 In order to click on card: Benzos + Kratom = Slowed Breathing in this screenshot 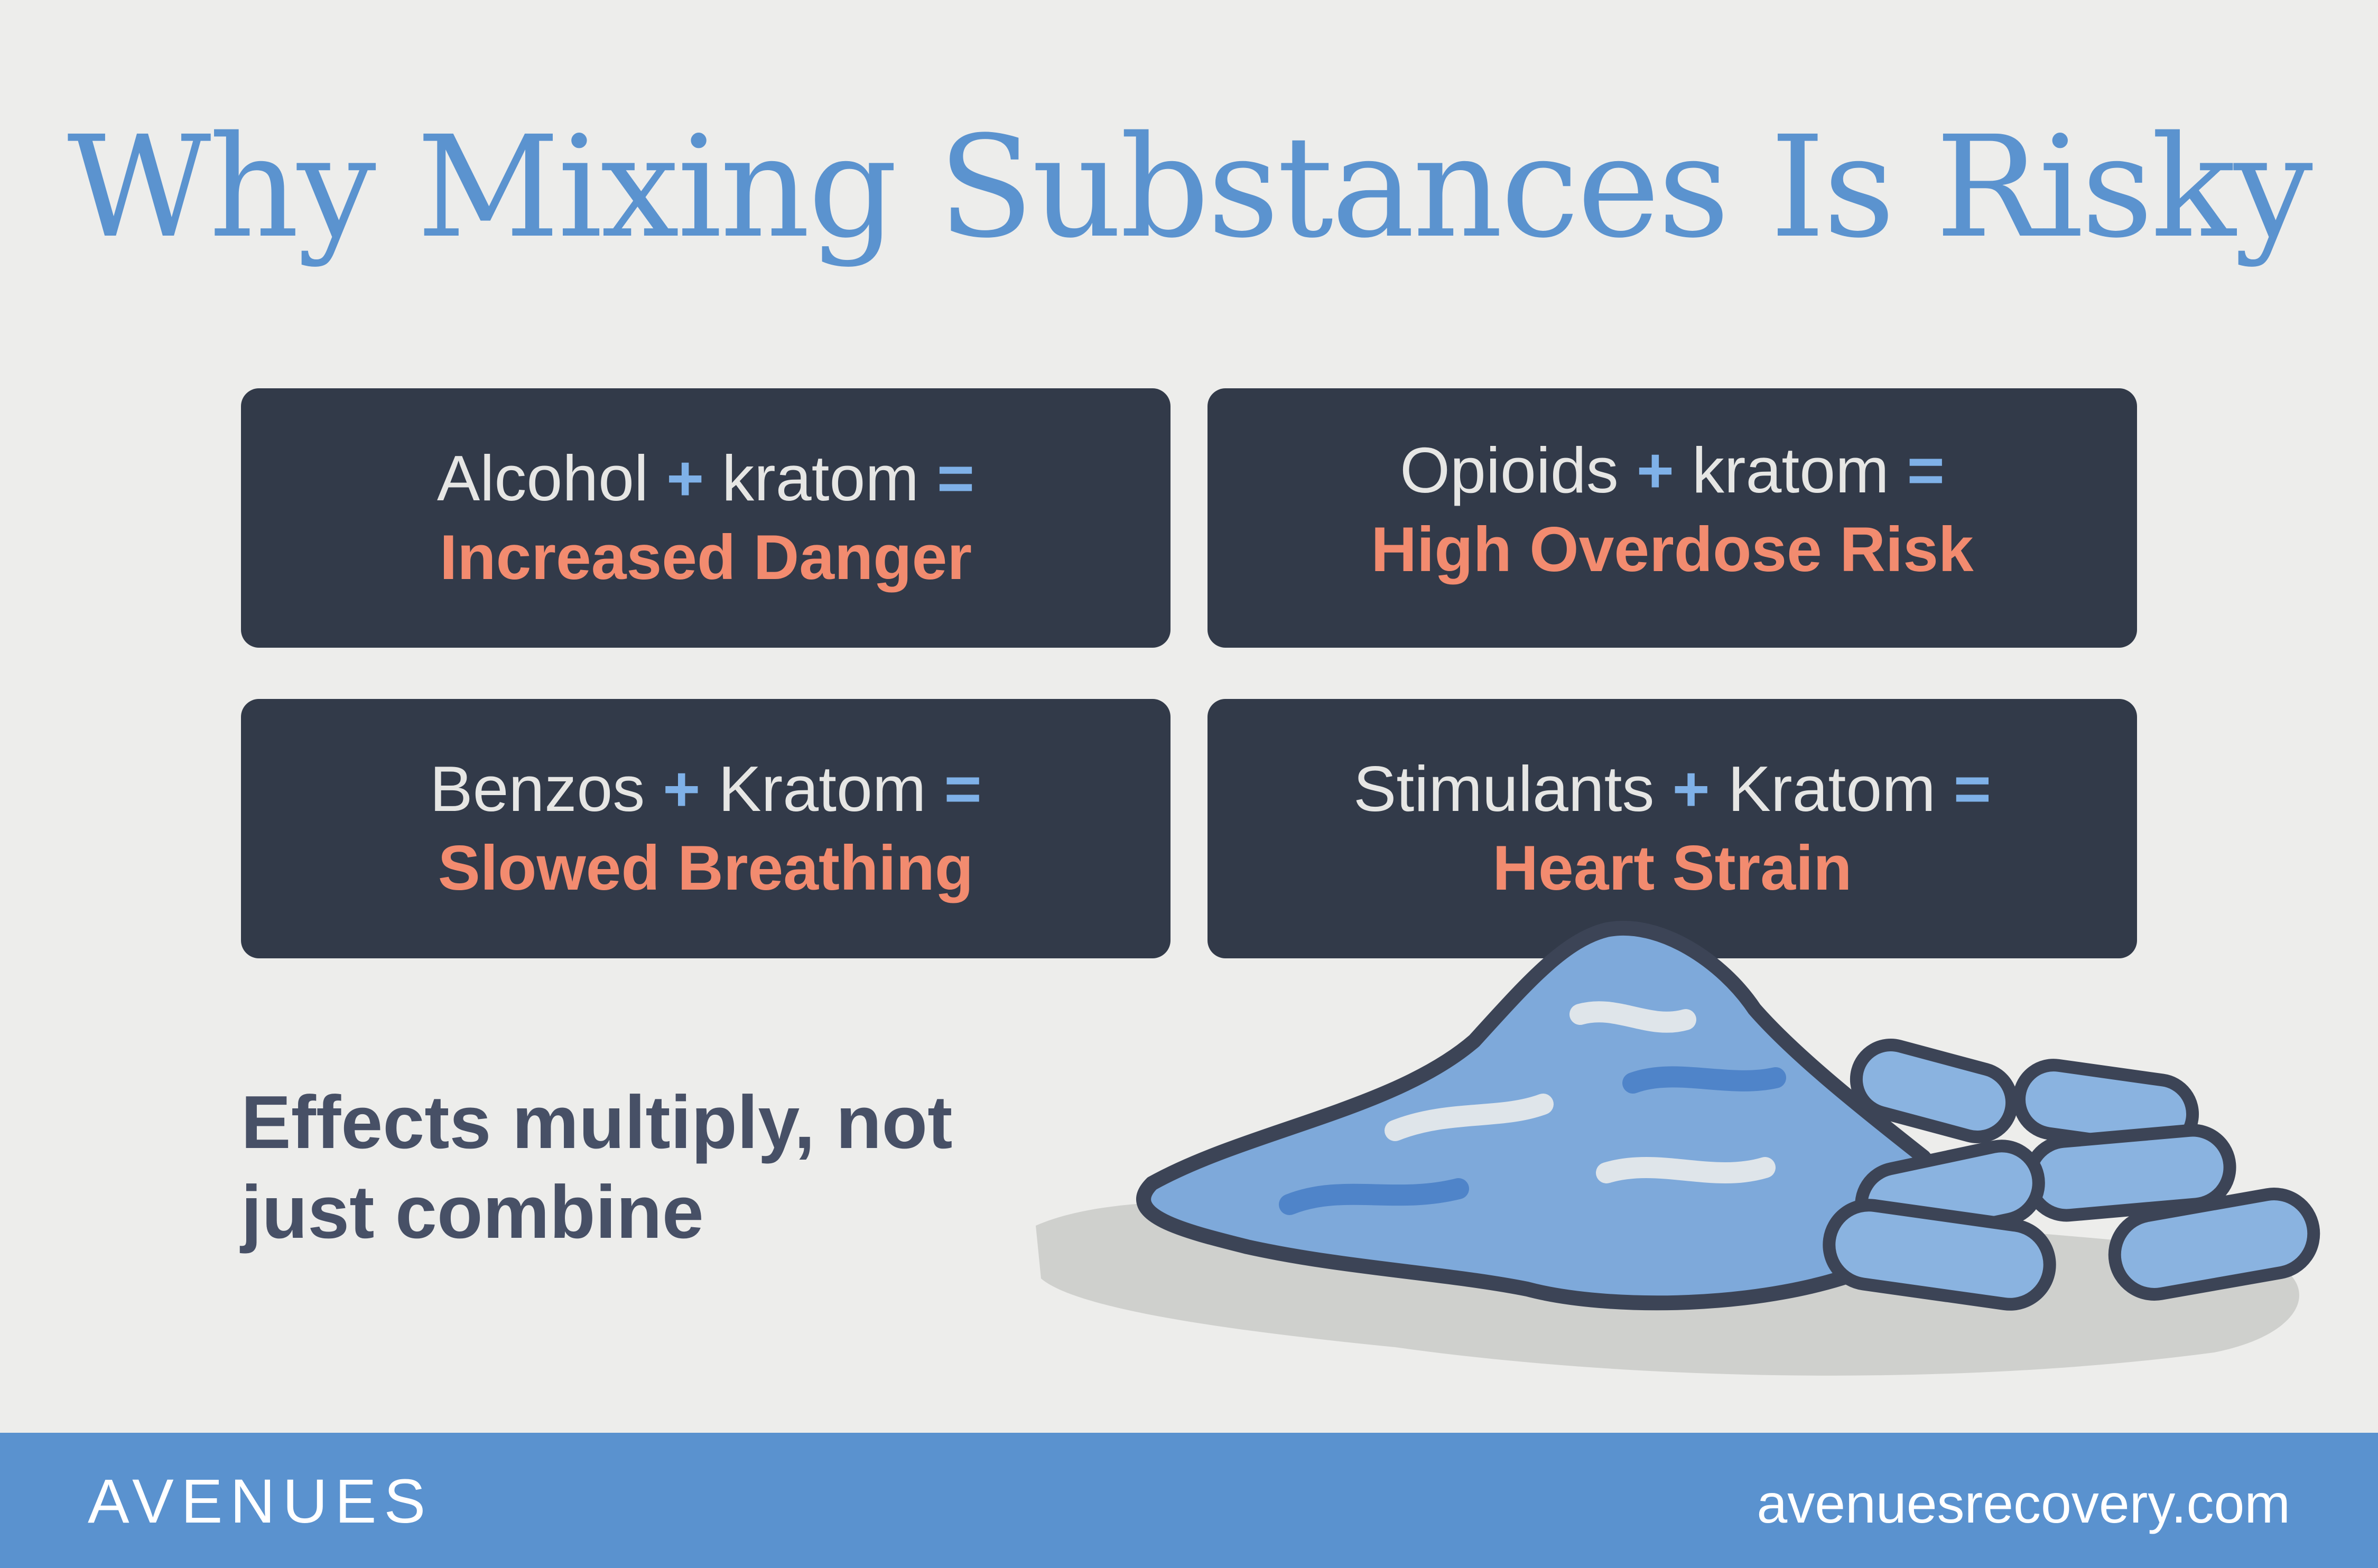, I will do `click(706, 828)`.